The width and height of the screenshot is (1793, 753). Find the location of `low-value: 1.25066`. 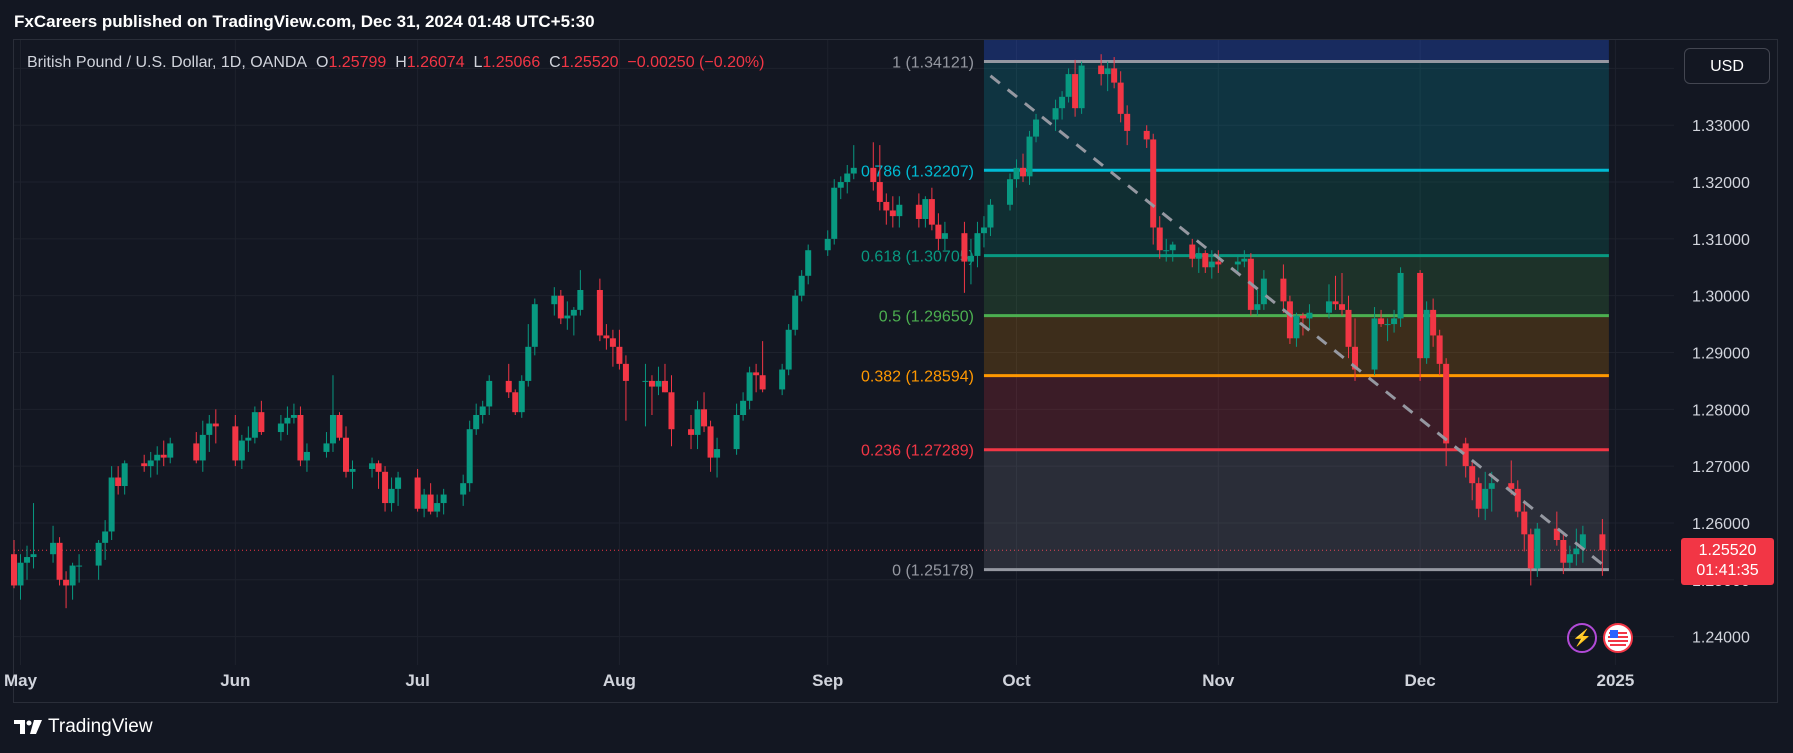

low-value: 1.25066 is located at coordinates (511, 62).